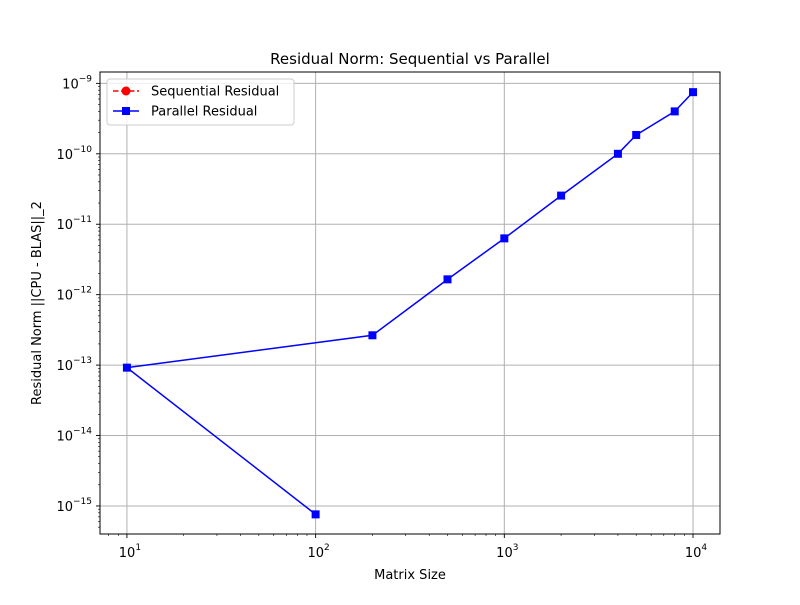 The height and width of the screenshot is (605, 800). Describe the element at coordinates (126, 111) in the screenshot. I see `legend-parallel-marker` at that location.